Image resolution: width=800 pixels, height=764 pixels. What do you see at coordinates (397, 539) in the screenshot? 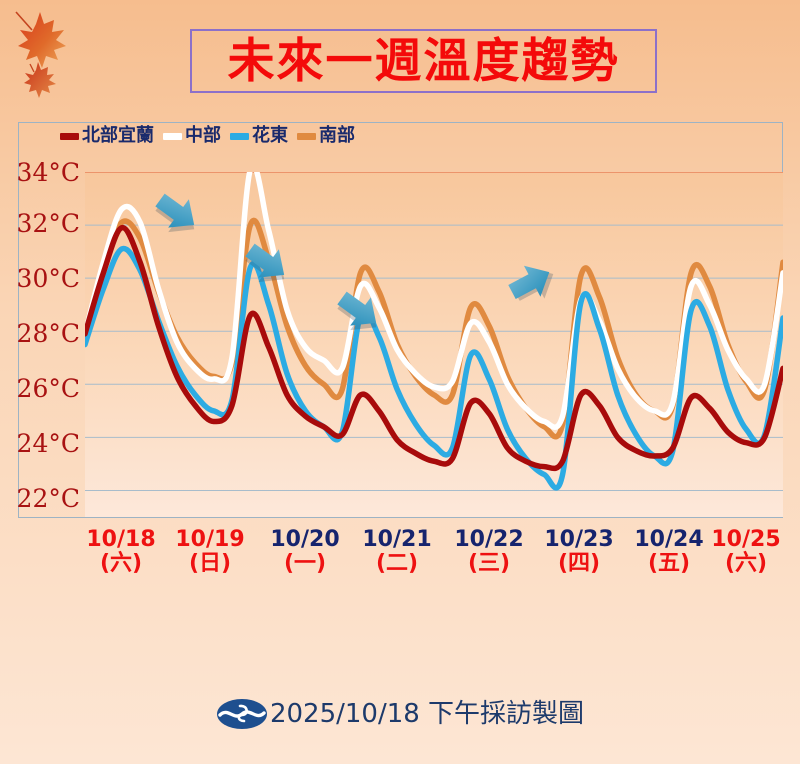
I see `x-tick-date: 10/21` at bounding box center [397, 539].